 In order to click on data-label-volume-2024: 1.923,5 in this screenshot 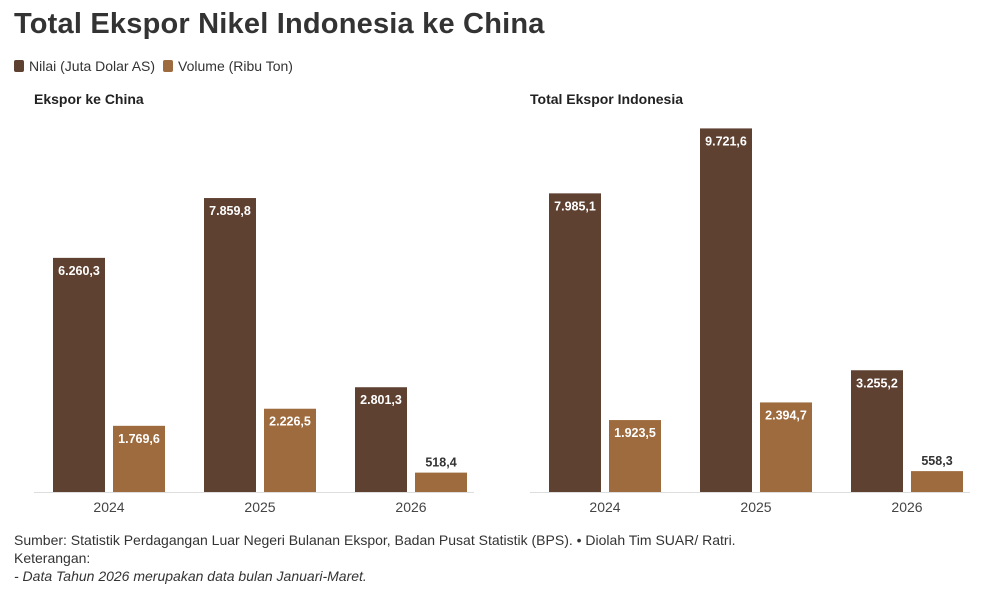, I will do `click(635, 433)`.